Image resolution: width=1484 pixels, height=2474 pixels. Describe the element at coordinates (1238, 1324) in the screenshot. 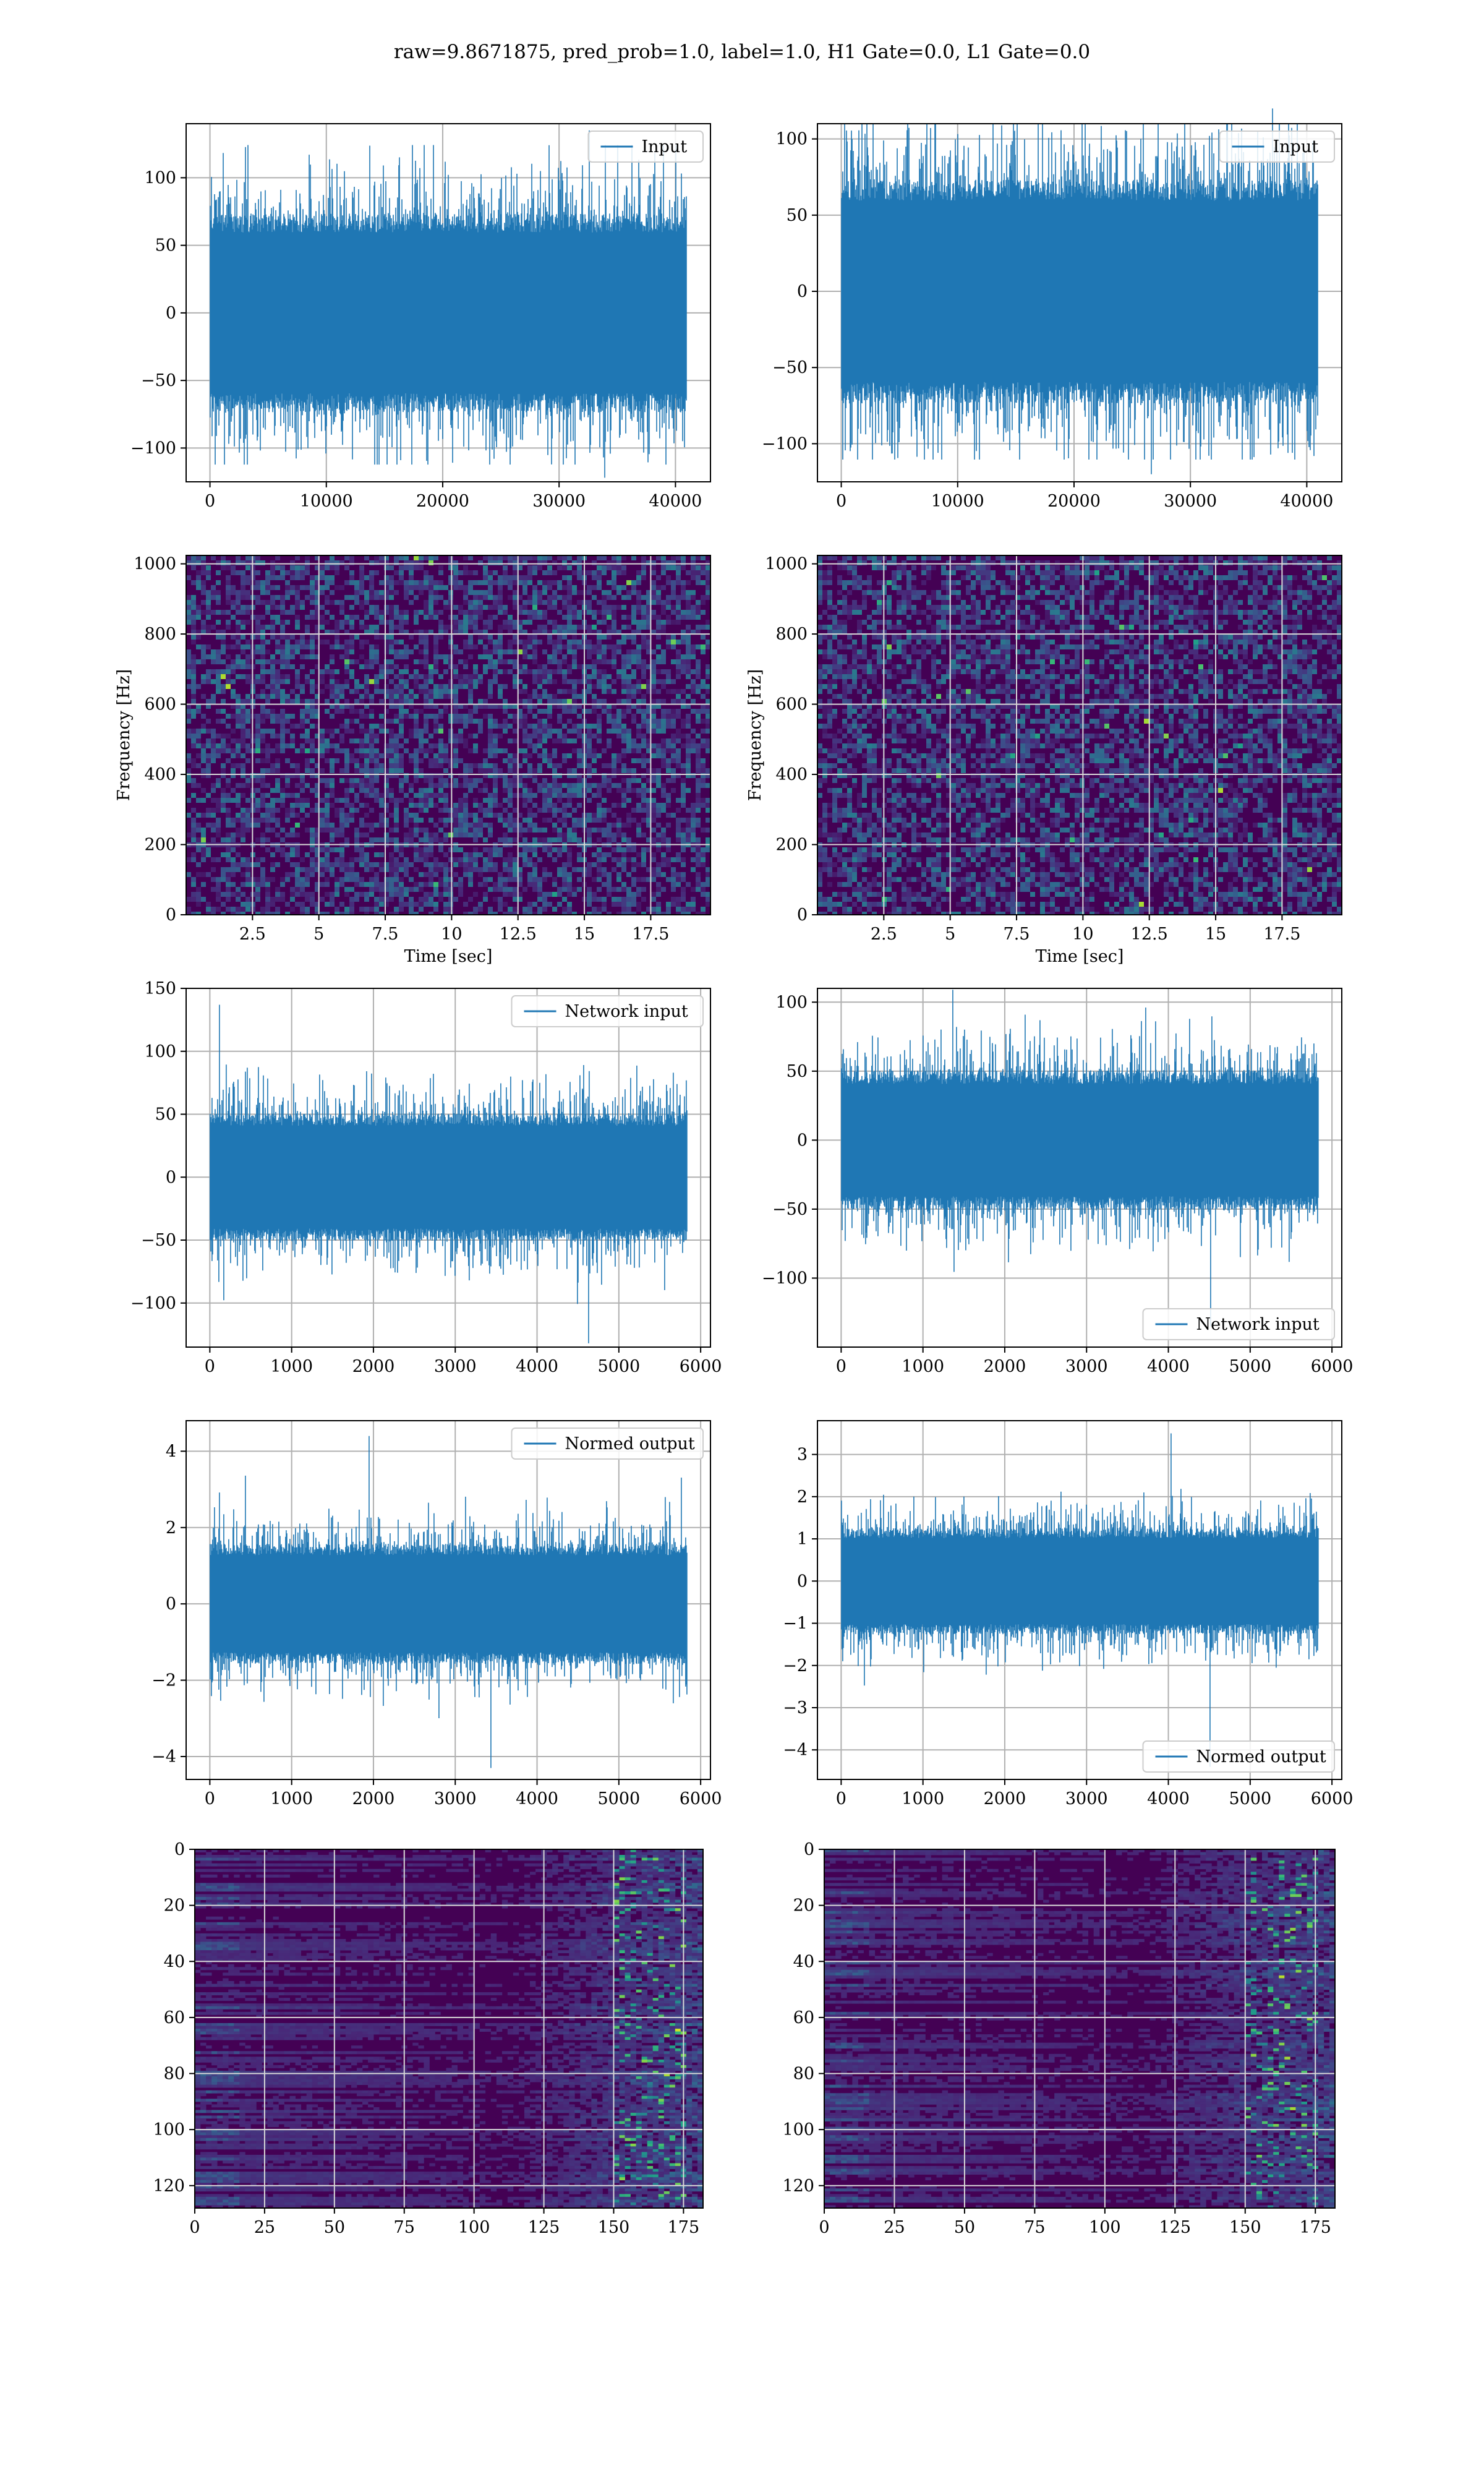

I see `legend: Network input` at that location.